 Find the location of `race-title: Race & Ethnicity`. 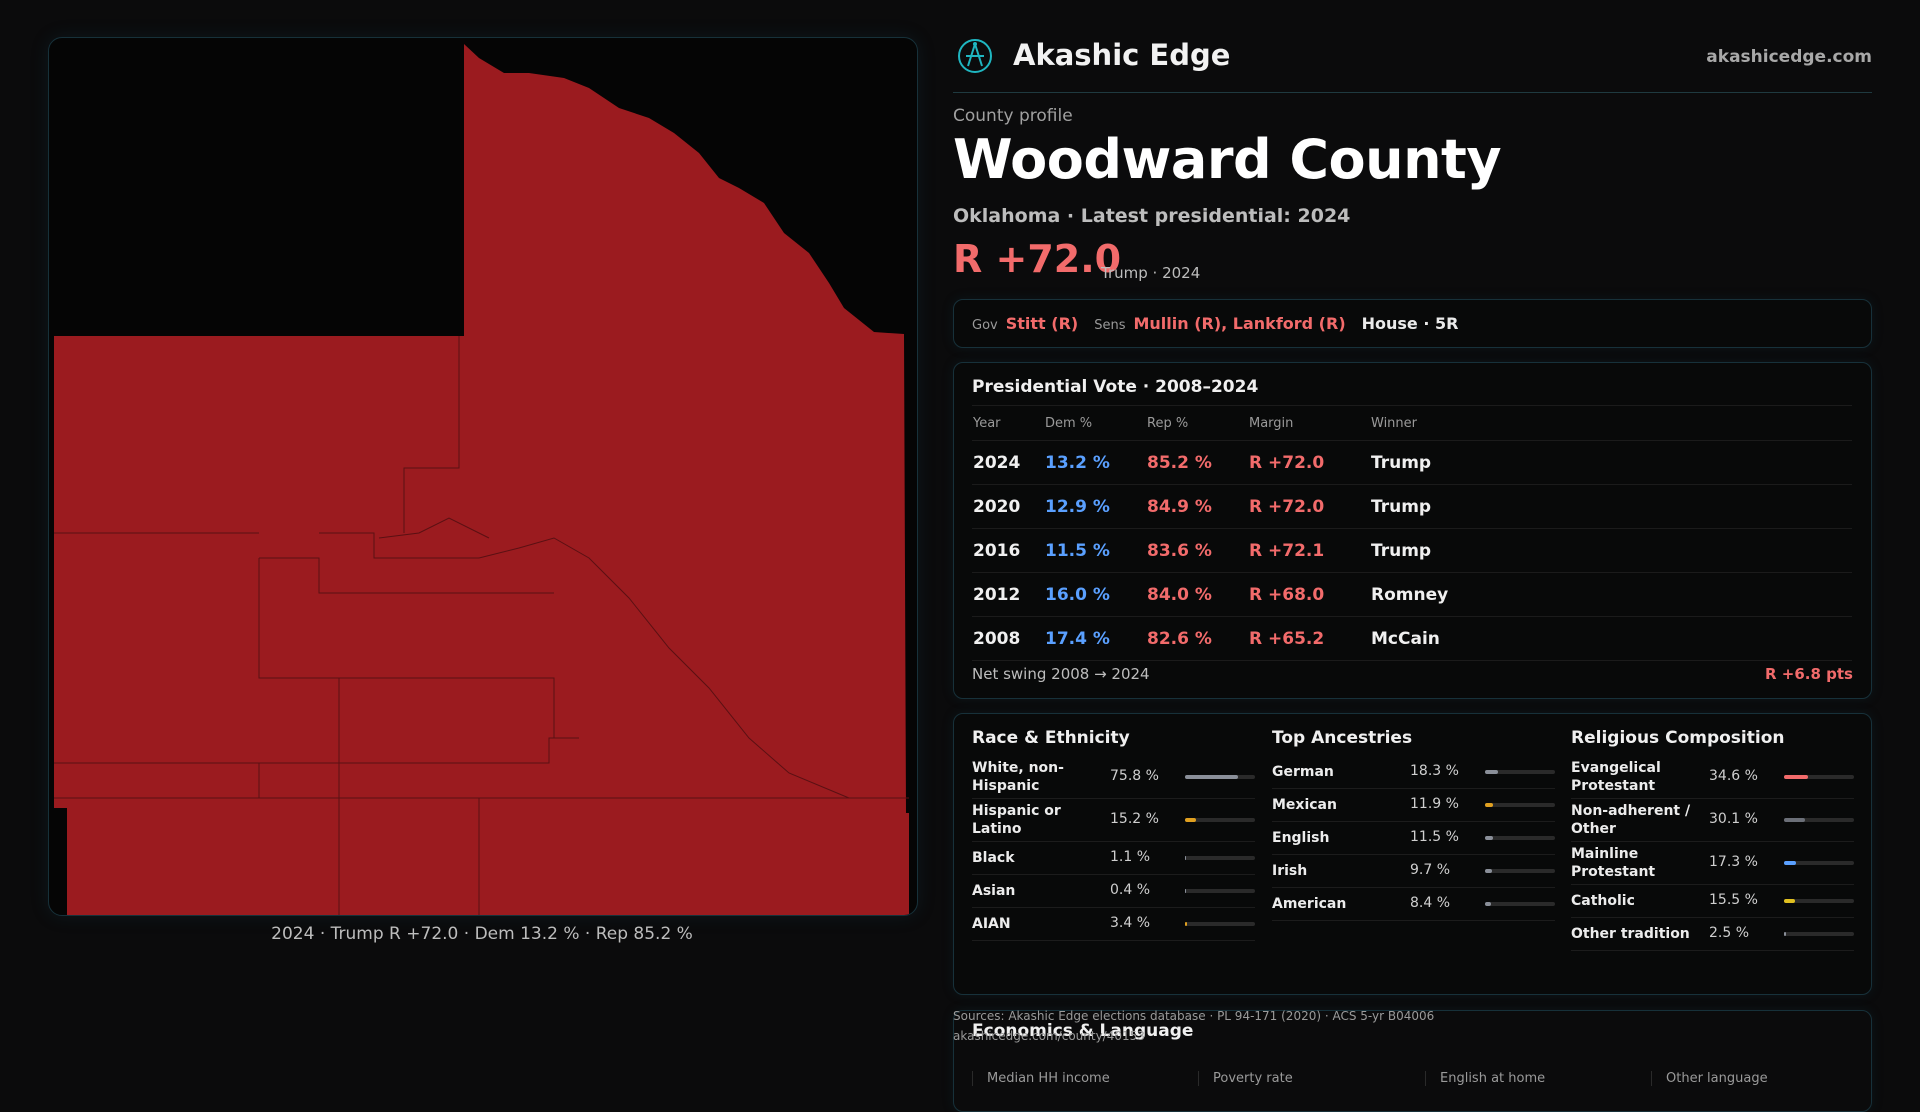

race-title: Race & Ethnicity is located at coordinates (1051, 738).